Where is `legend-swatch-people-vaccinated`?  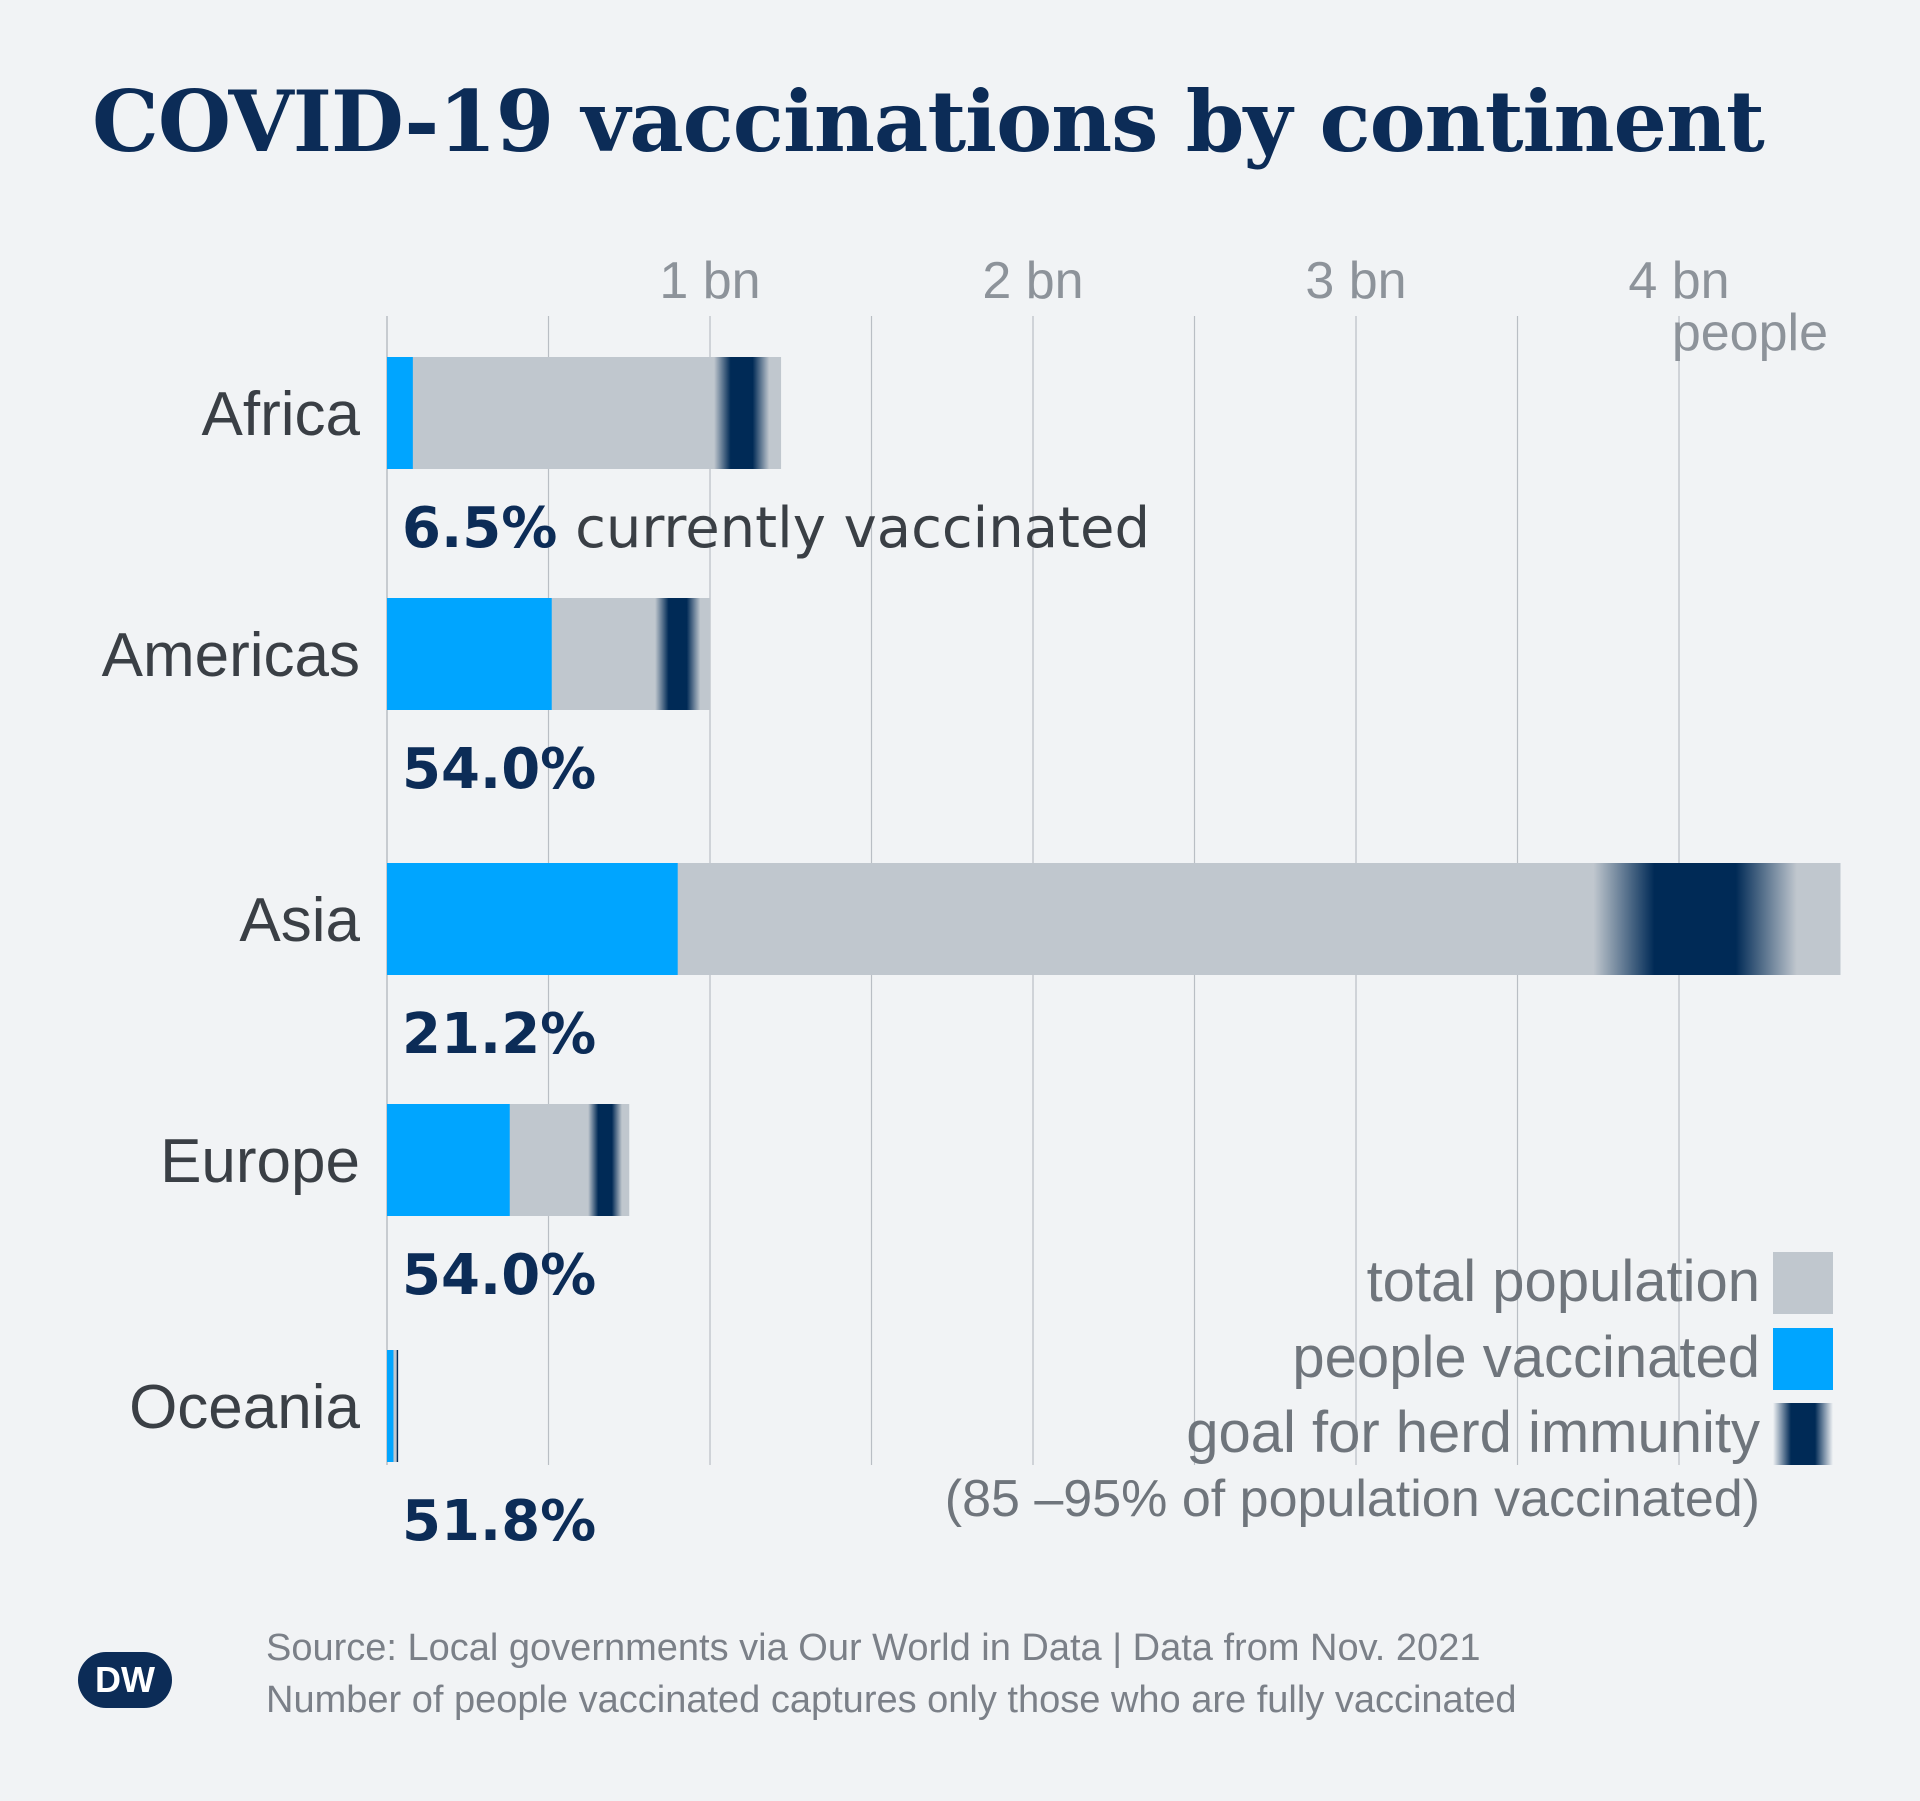
legend-swatch-people-vaccinated is located at coordinates (1803, 1359).